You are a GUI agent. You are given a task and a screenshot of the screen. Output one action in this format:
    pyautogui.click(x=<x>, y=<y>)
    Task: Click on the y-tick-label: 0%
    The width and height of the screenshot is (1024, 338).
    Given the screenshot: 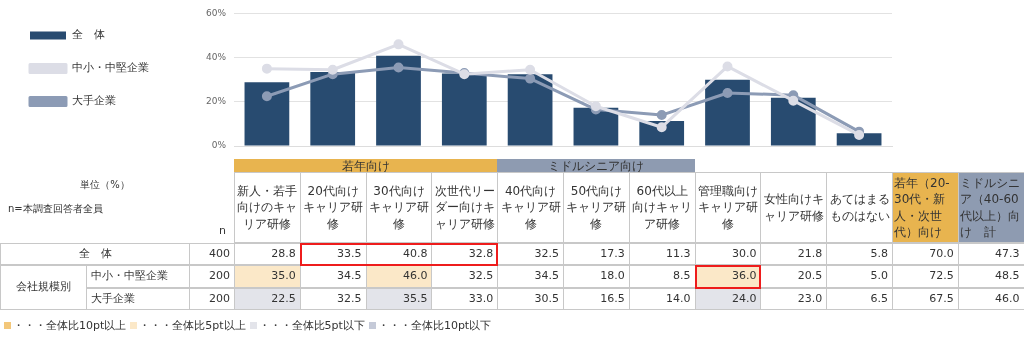 What is the action you would take?
    pyautogui.click(x=219, y=145)
    